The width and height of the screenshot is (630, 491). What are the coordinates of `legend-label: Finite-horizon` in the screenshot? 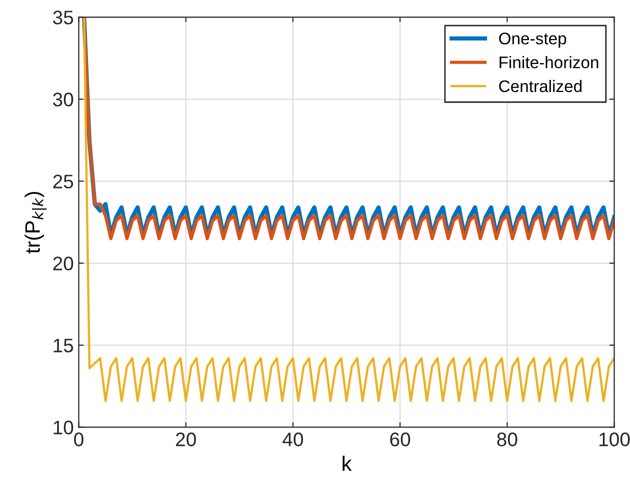 It's located at (549, 62).